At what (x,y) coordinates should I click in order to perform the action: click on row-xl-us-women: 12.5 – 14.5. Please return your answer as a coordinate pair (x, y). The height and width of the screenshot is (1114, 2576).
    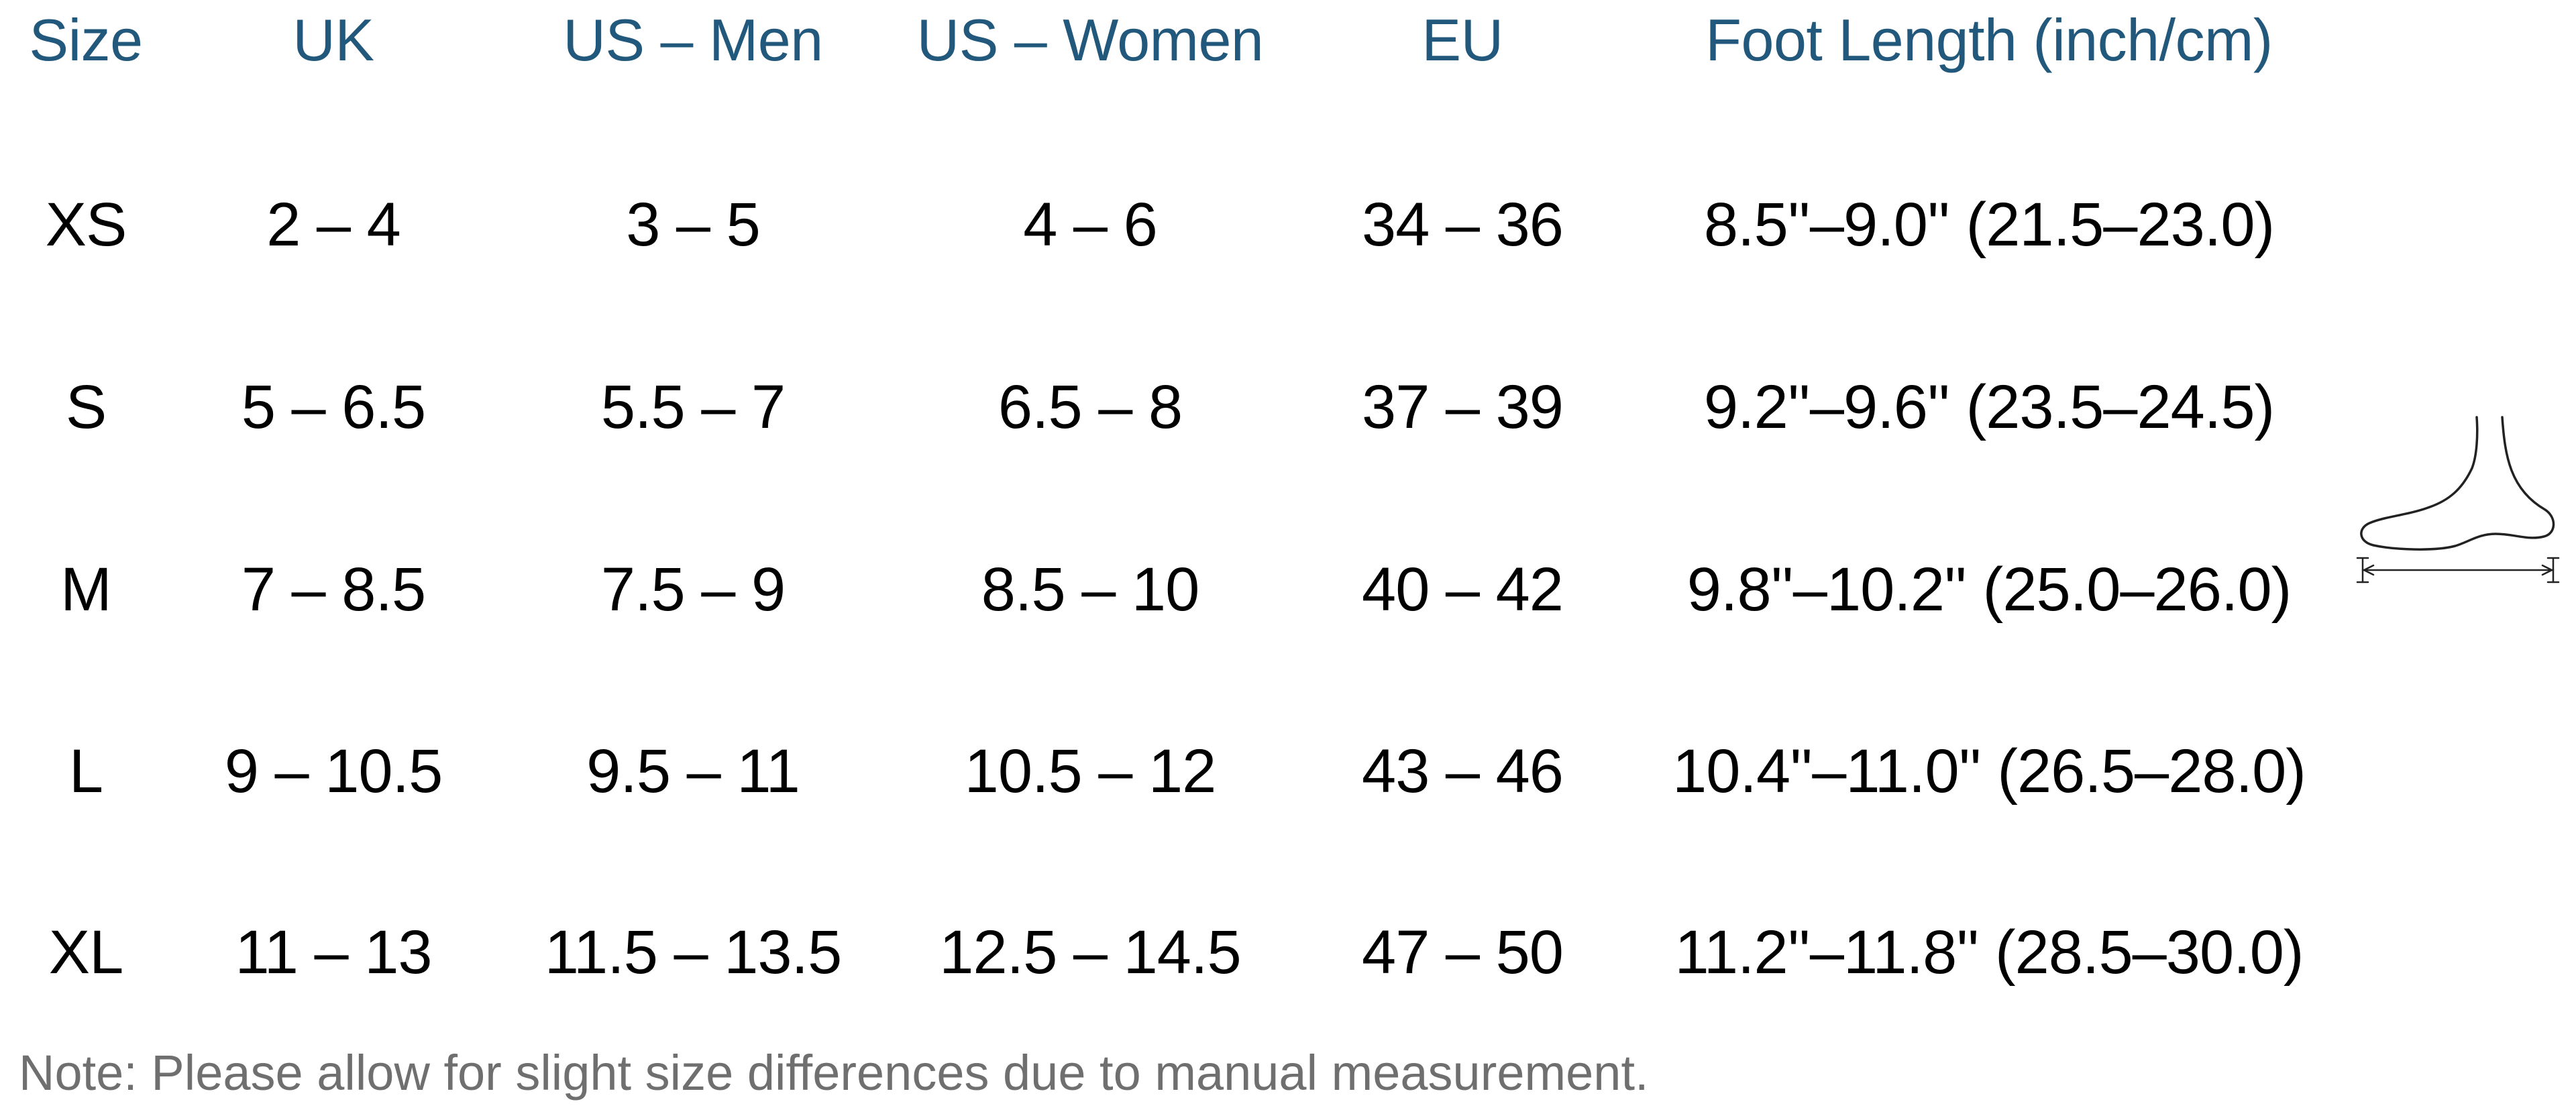
    Looking at the image, I should click on (1090, 952).